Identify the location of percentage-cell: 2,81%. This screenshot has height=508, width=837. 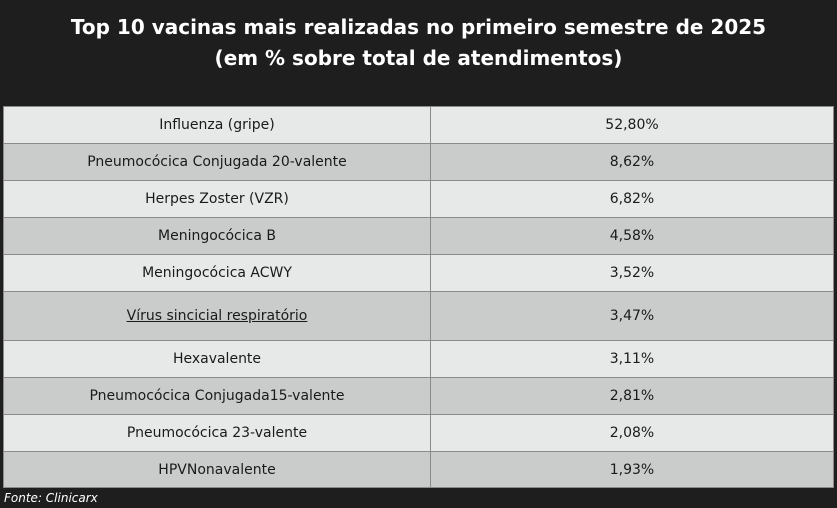
(632, 396).